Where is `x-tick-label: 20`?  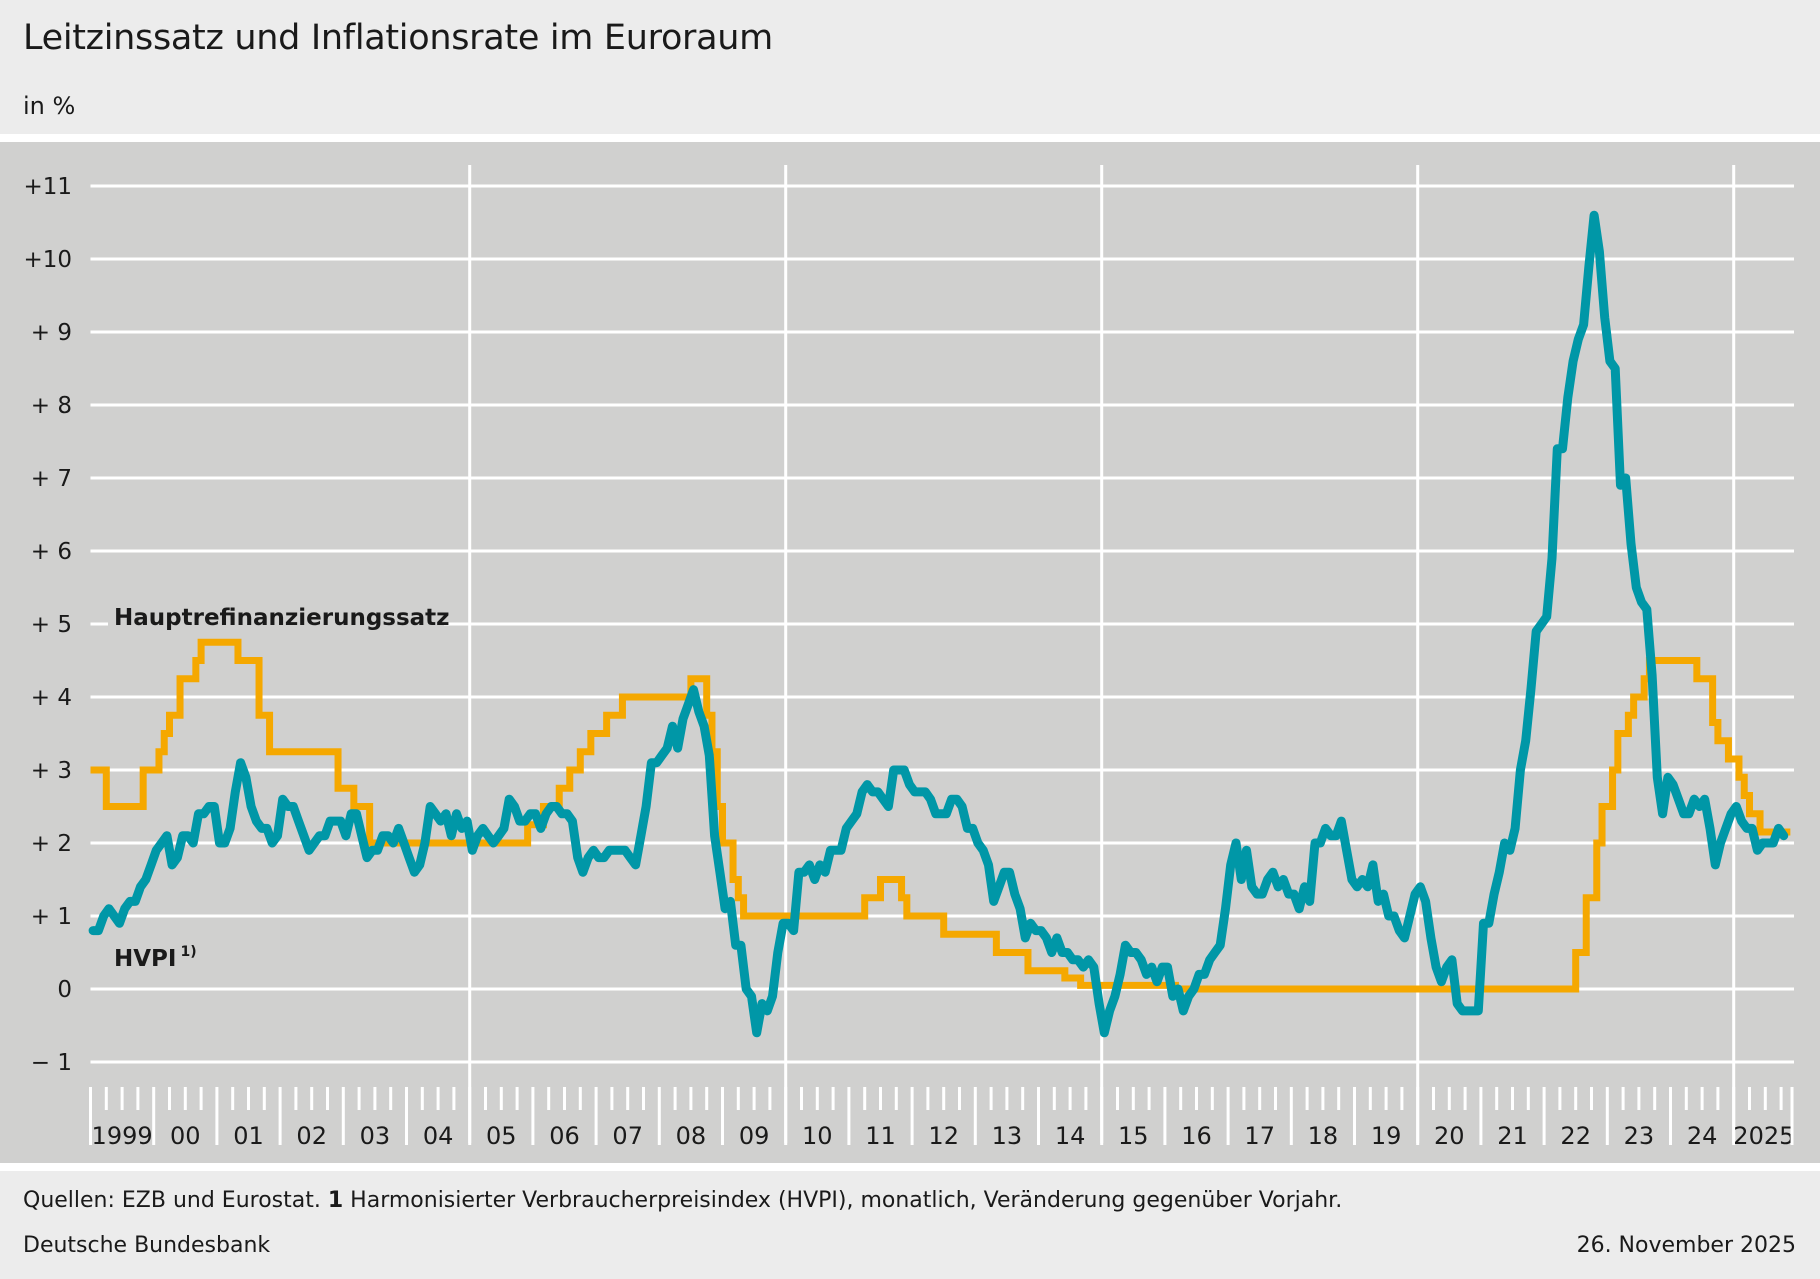 x-tick-label: 20 is located at coordinates (1449, 1136).